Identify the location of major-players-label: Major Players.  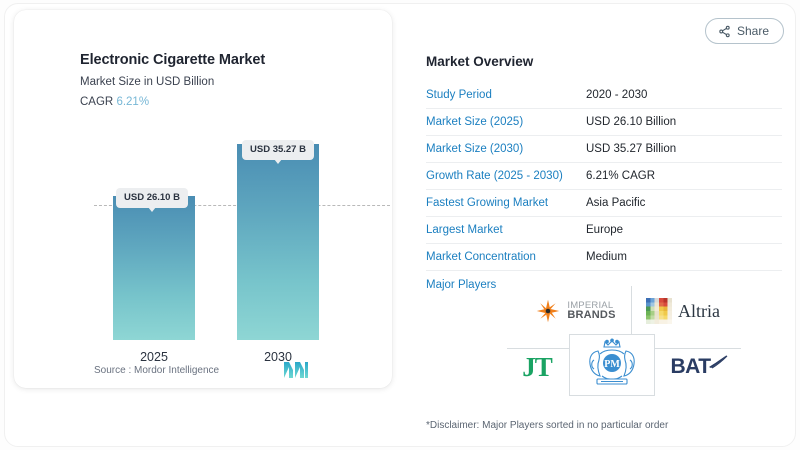
(461, 284).